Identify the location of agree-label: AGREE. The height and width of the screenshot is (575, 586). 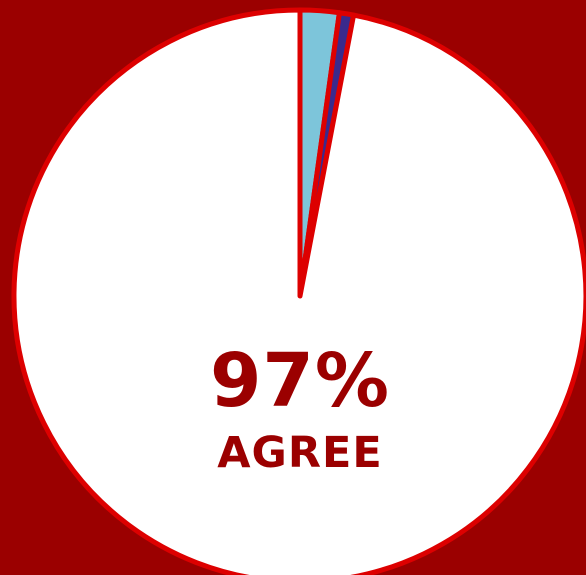
(300, 453).